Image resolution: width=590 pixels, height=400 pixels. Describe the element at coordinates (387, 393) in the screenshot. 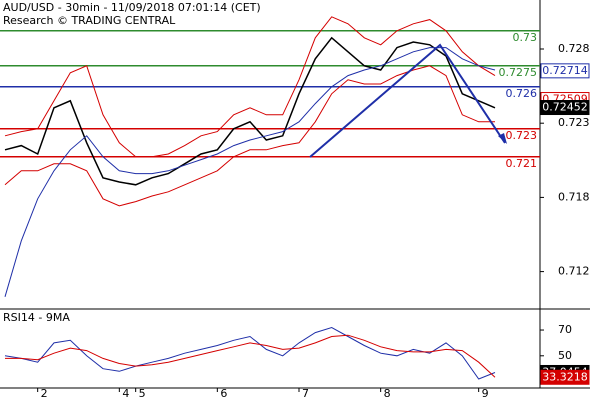

I see `x-tick-label: 8` at that location.